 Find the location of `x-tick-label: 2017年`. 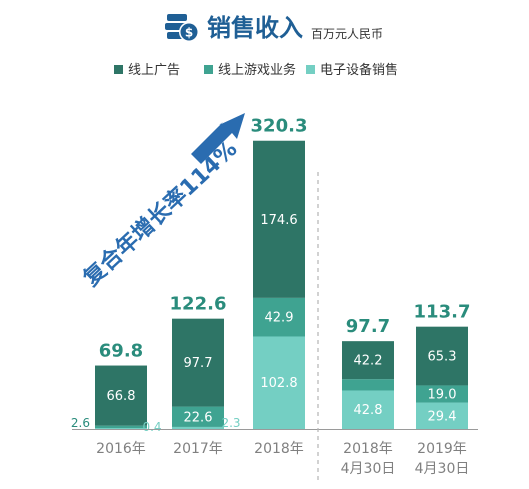

x-tick-label: 2017年 is located at coordinates (198, 449).